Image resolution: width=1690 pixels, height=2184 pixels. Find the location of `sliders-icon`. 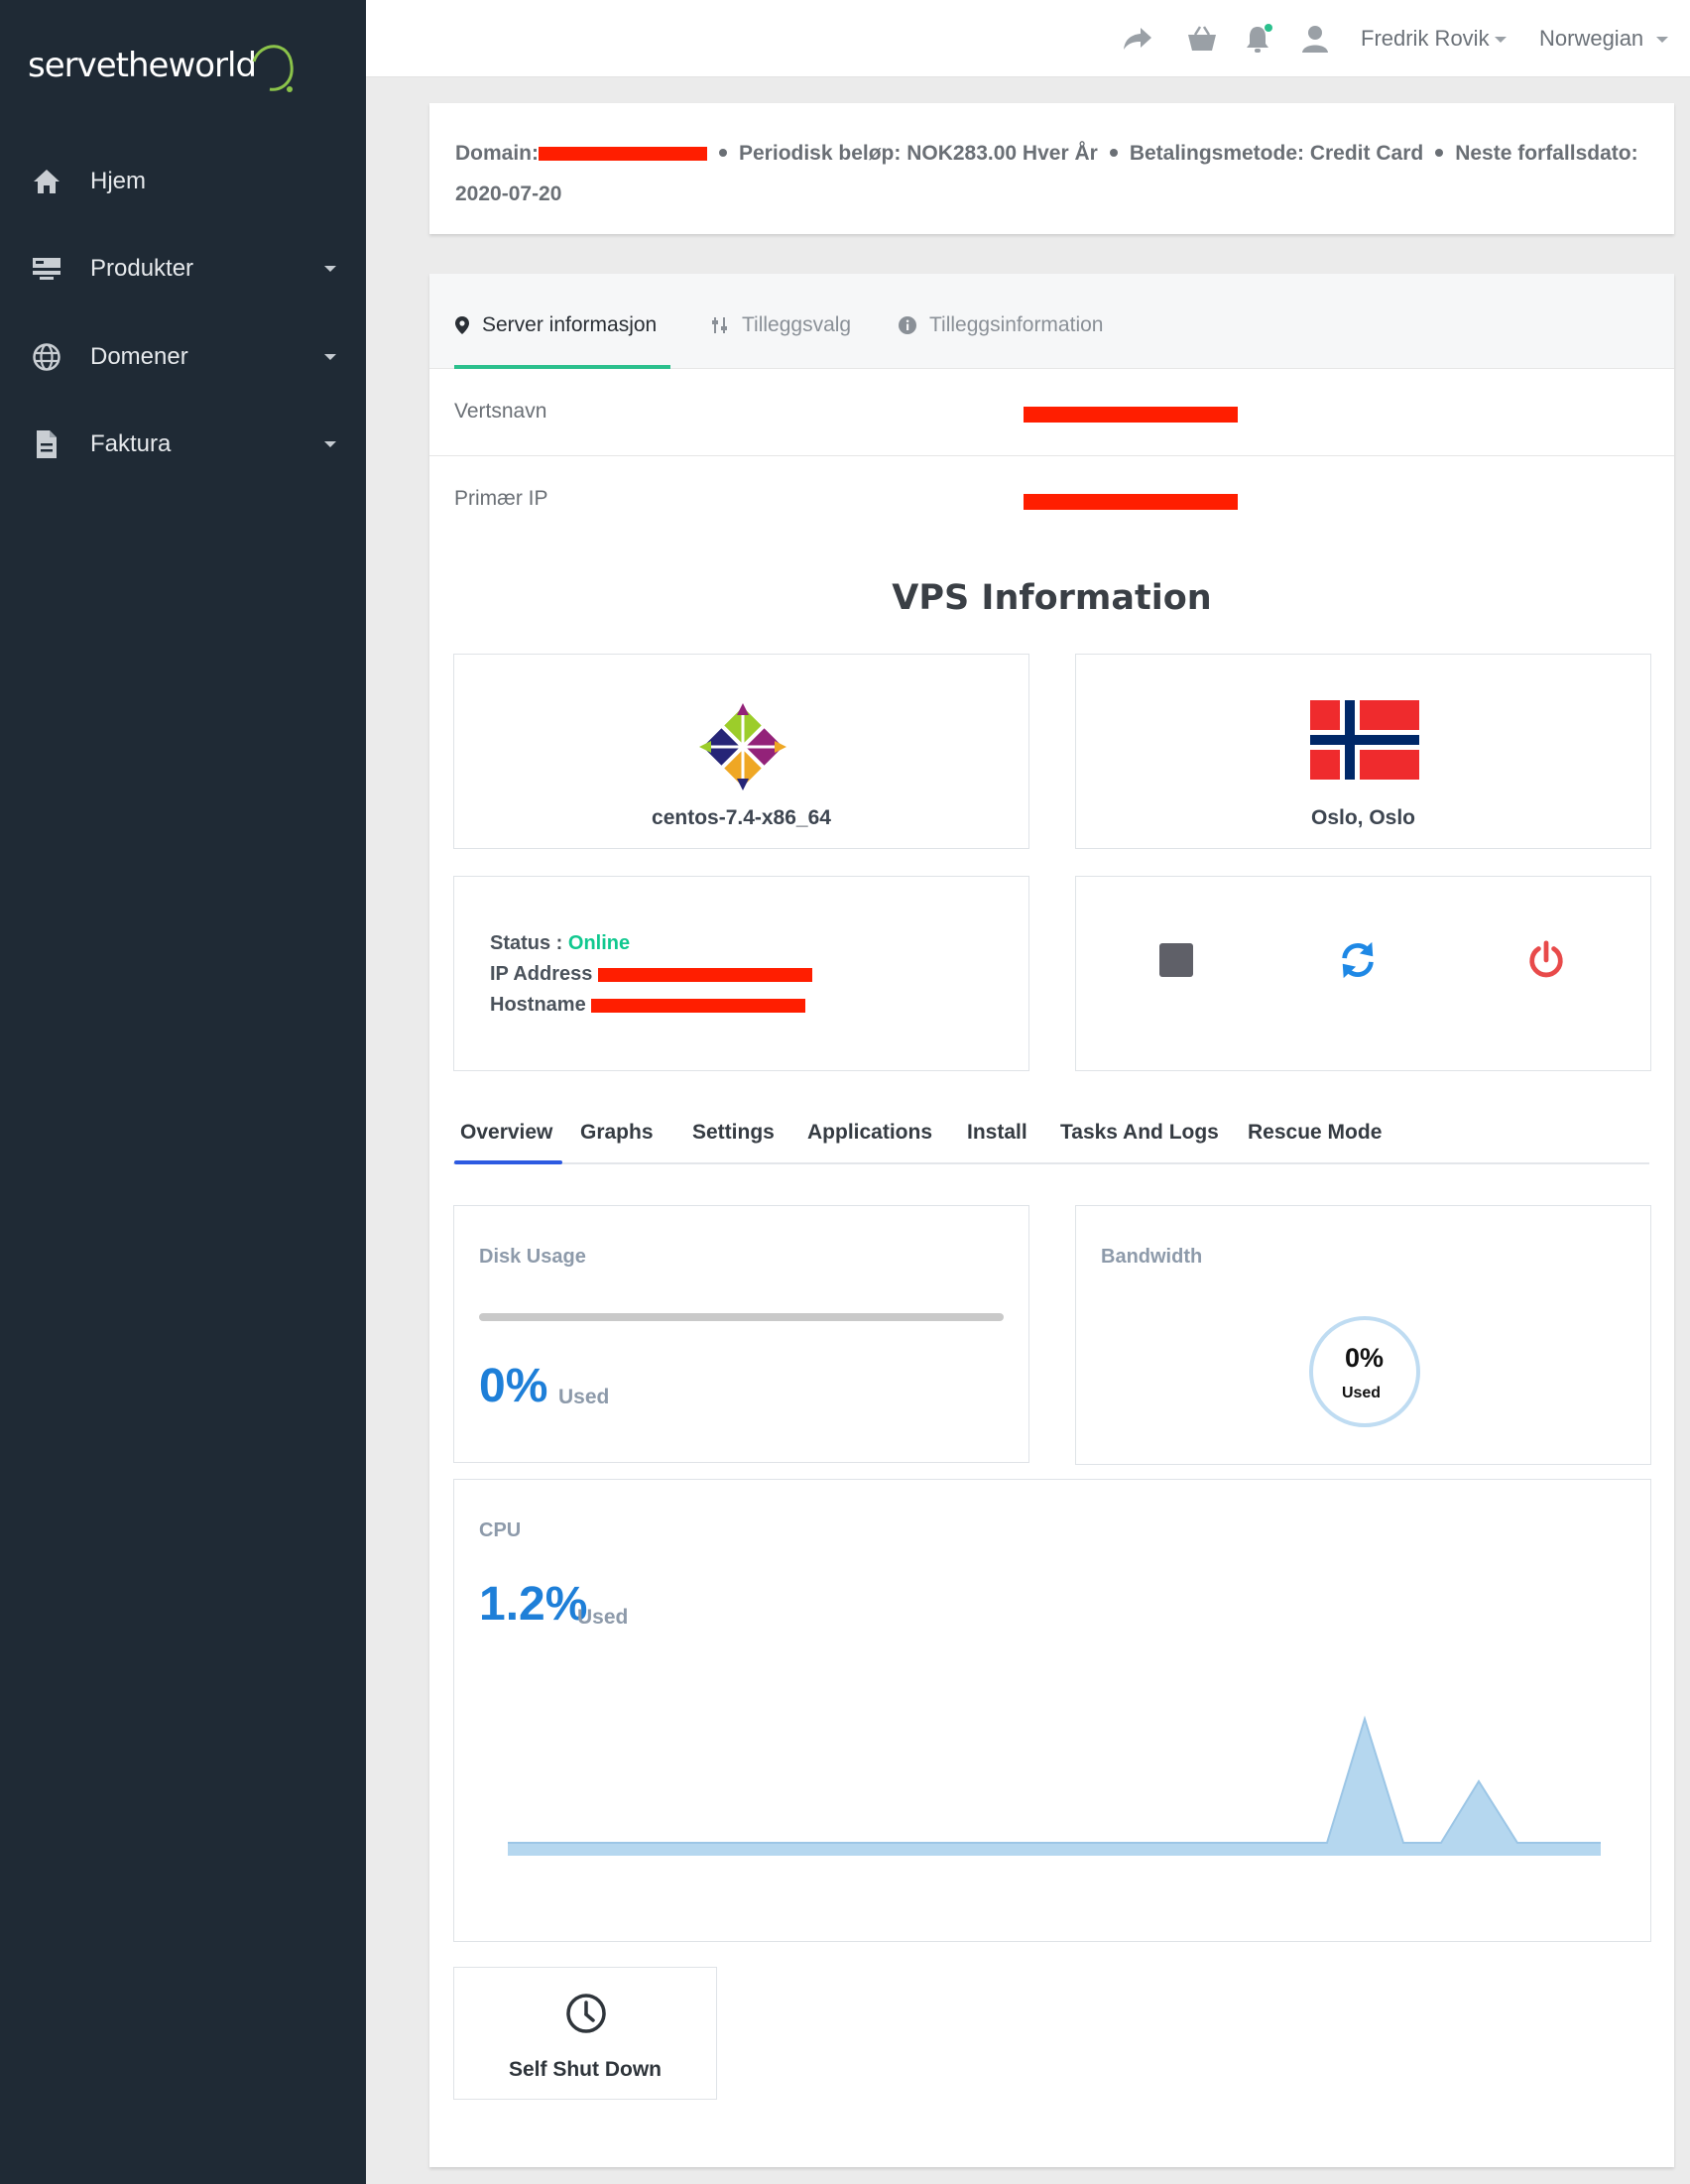

sliders-icon is located at coordinates (720, 325).